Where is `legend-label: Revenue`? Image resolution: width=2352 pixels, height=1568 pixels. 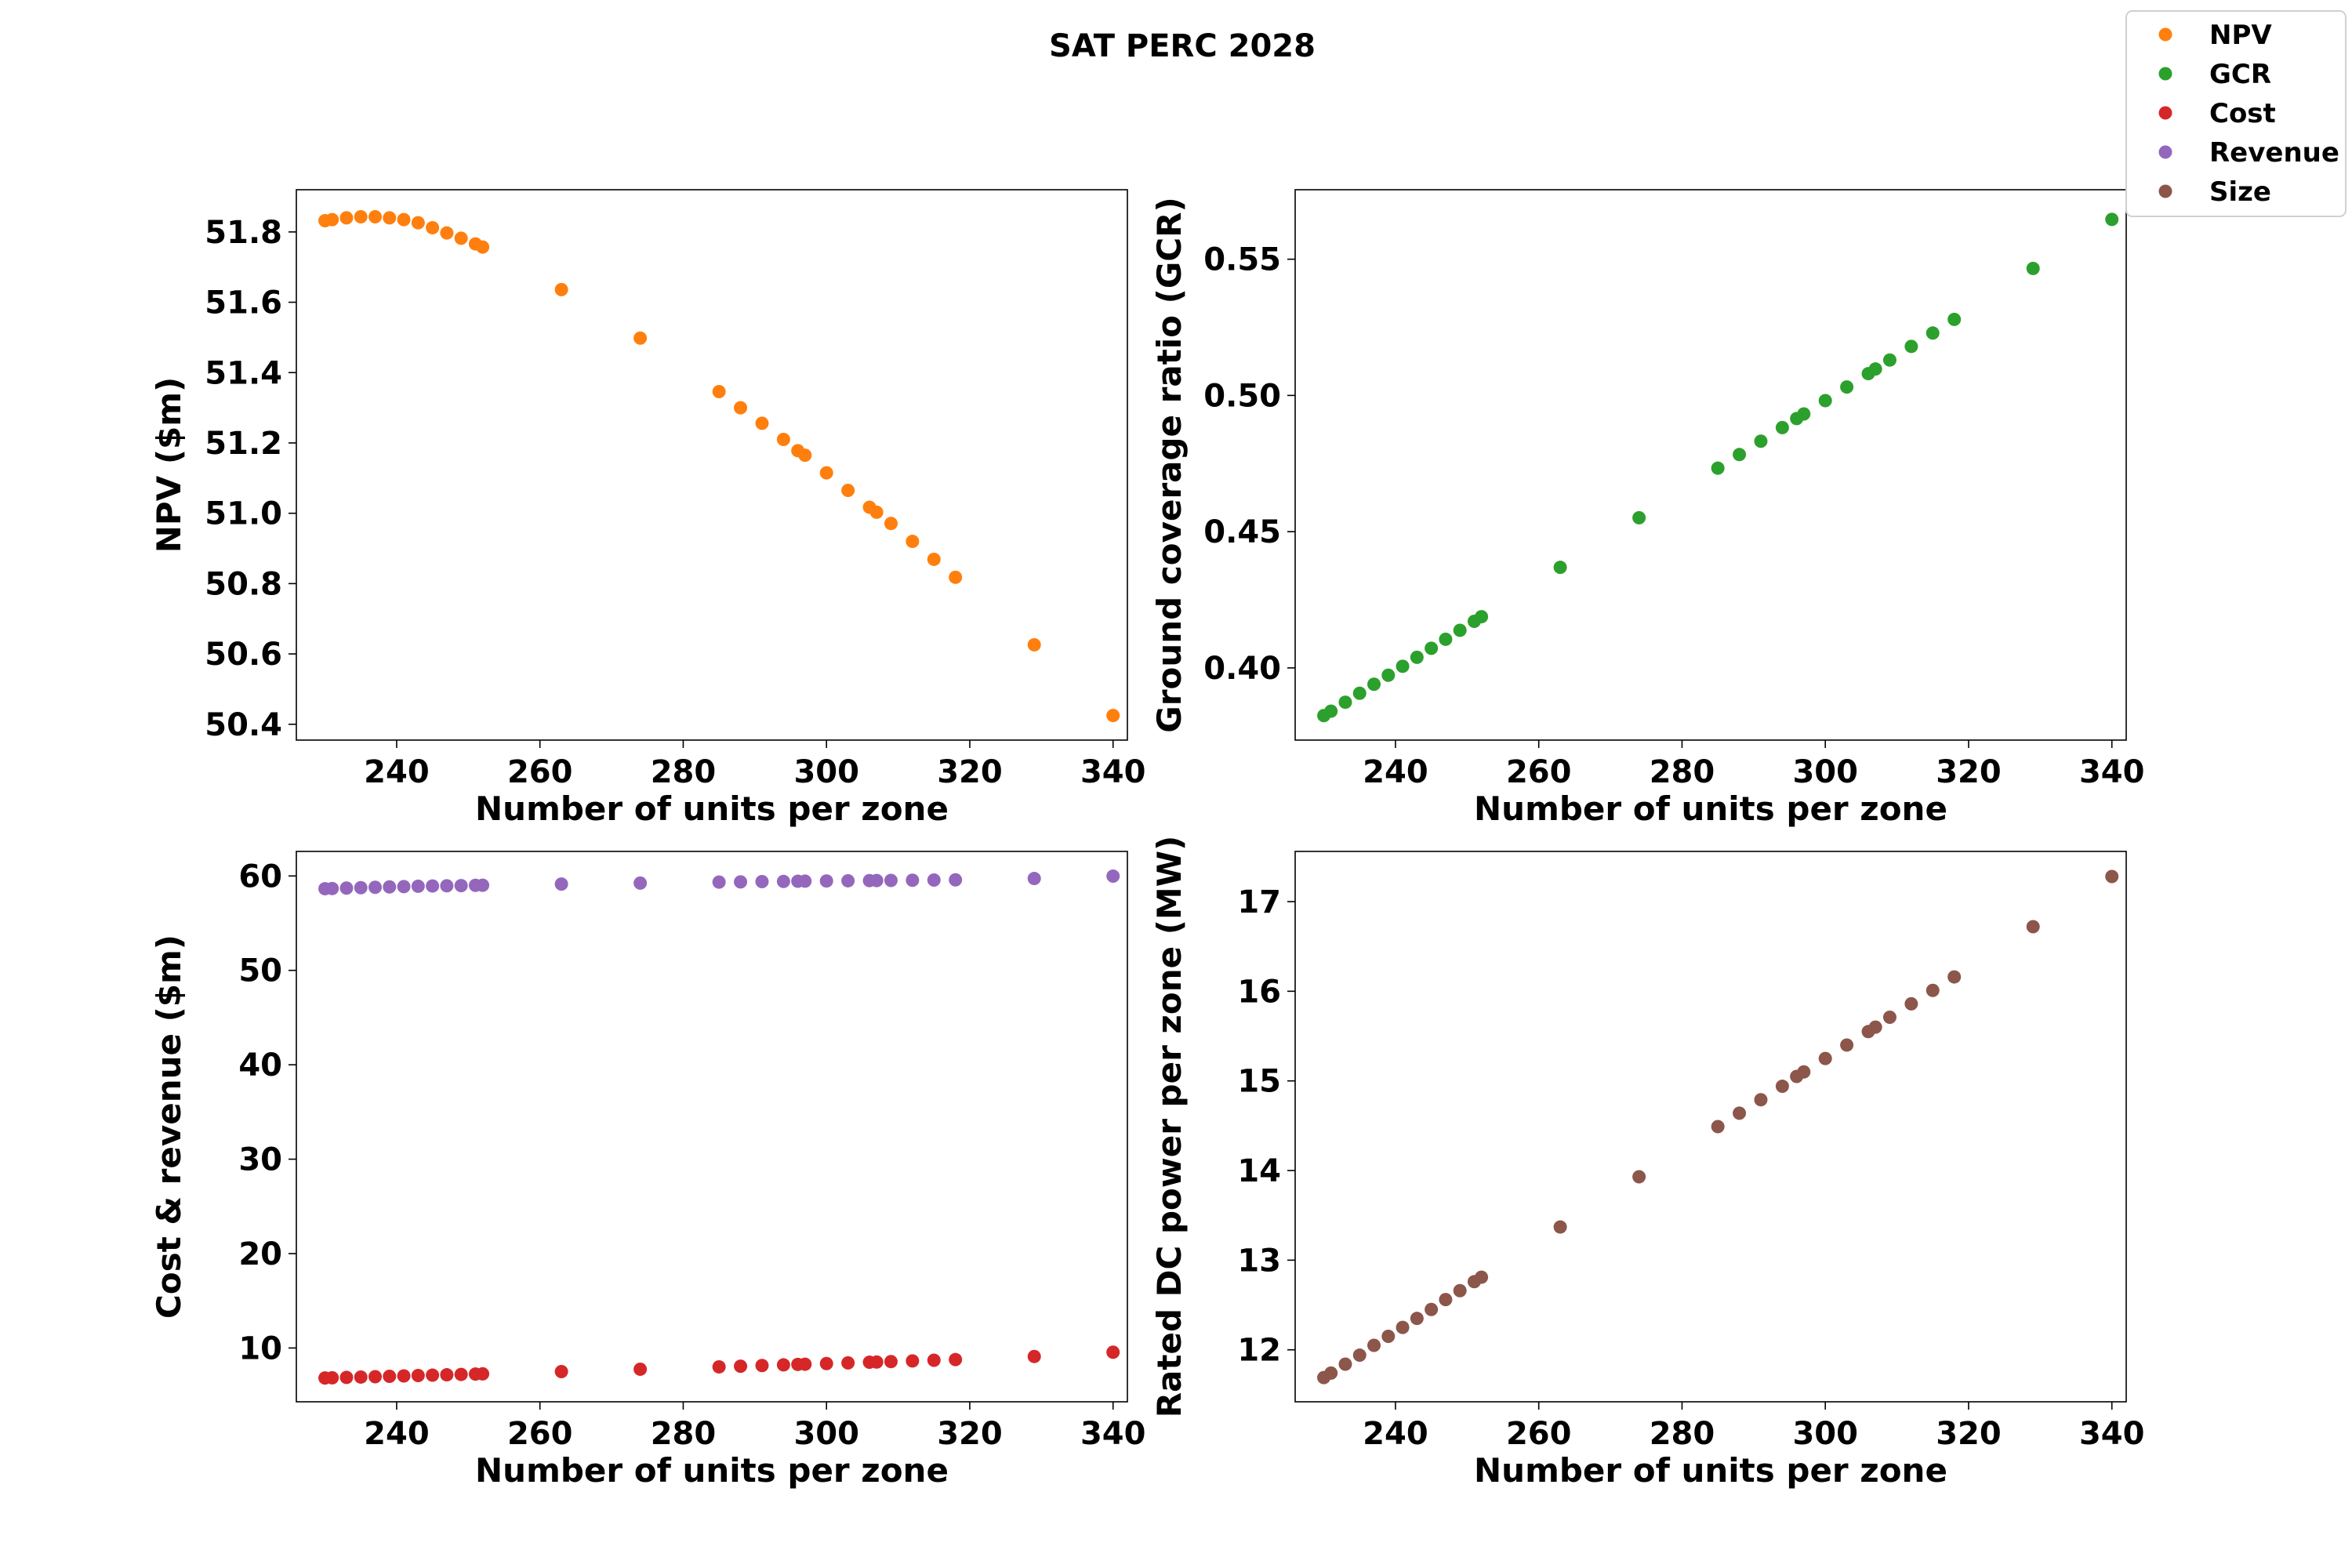
legend-label: Revenue is located at coordinates (2274, 153).